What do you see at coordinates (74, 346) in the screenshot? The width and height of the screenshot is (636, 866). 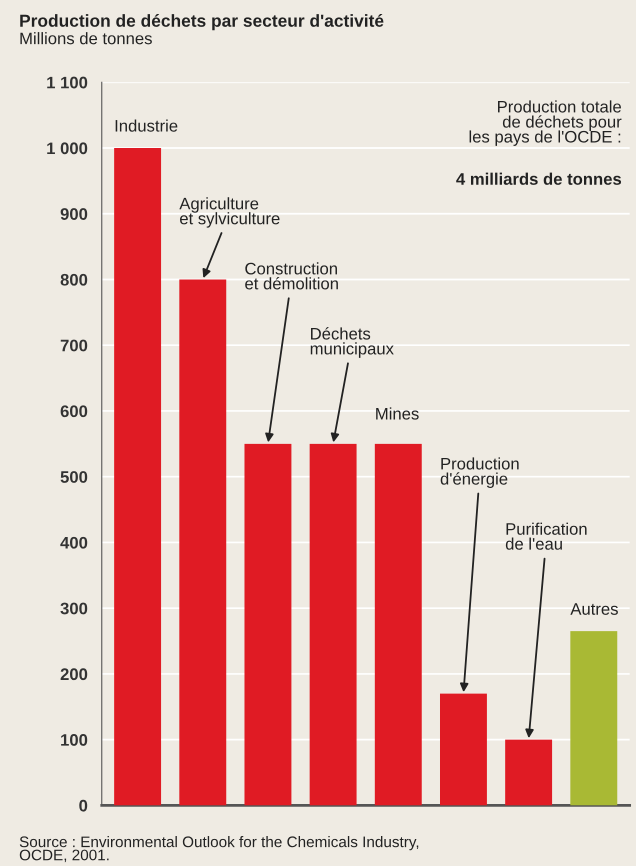 I see `y-tick-label: 700` at bounding box center [74, 346].